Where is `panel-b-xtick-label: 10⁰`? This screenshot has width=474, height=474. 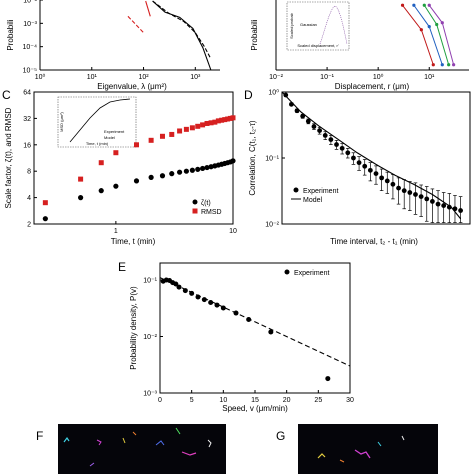 panel-b-xtick-label: 10⁰ is located at coordinates (378, 77).